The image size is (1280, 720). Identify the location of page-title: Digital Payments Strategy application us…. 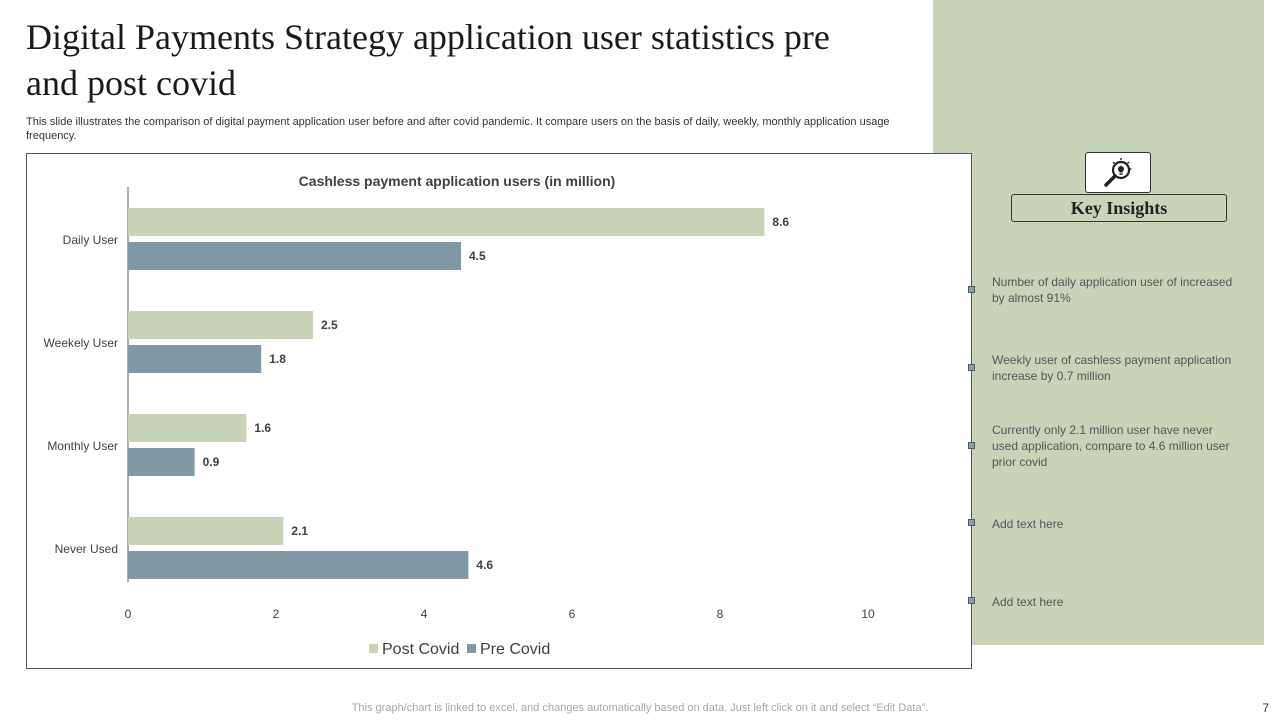
(428, 60).